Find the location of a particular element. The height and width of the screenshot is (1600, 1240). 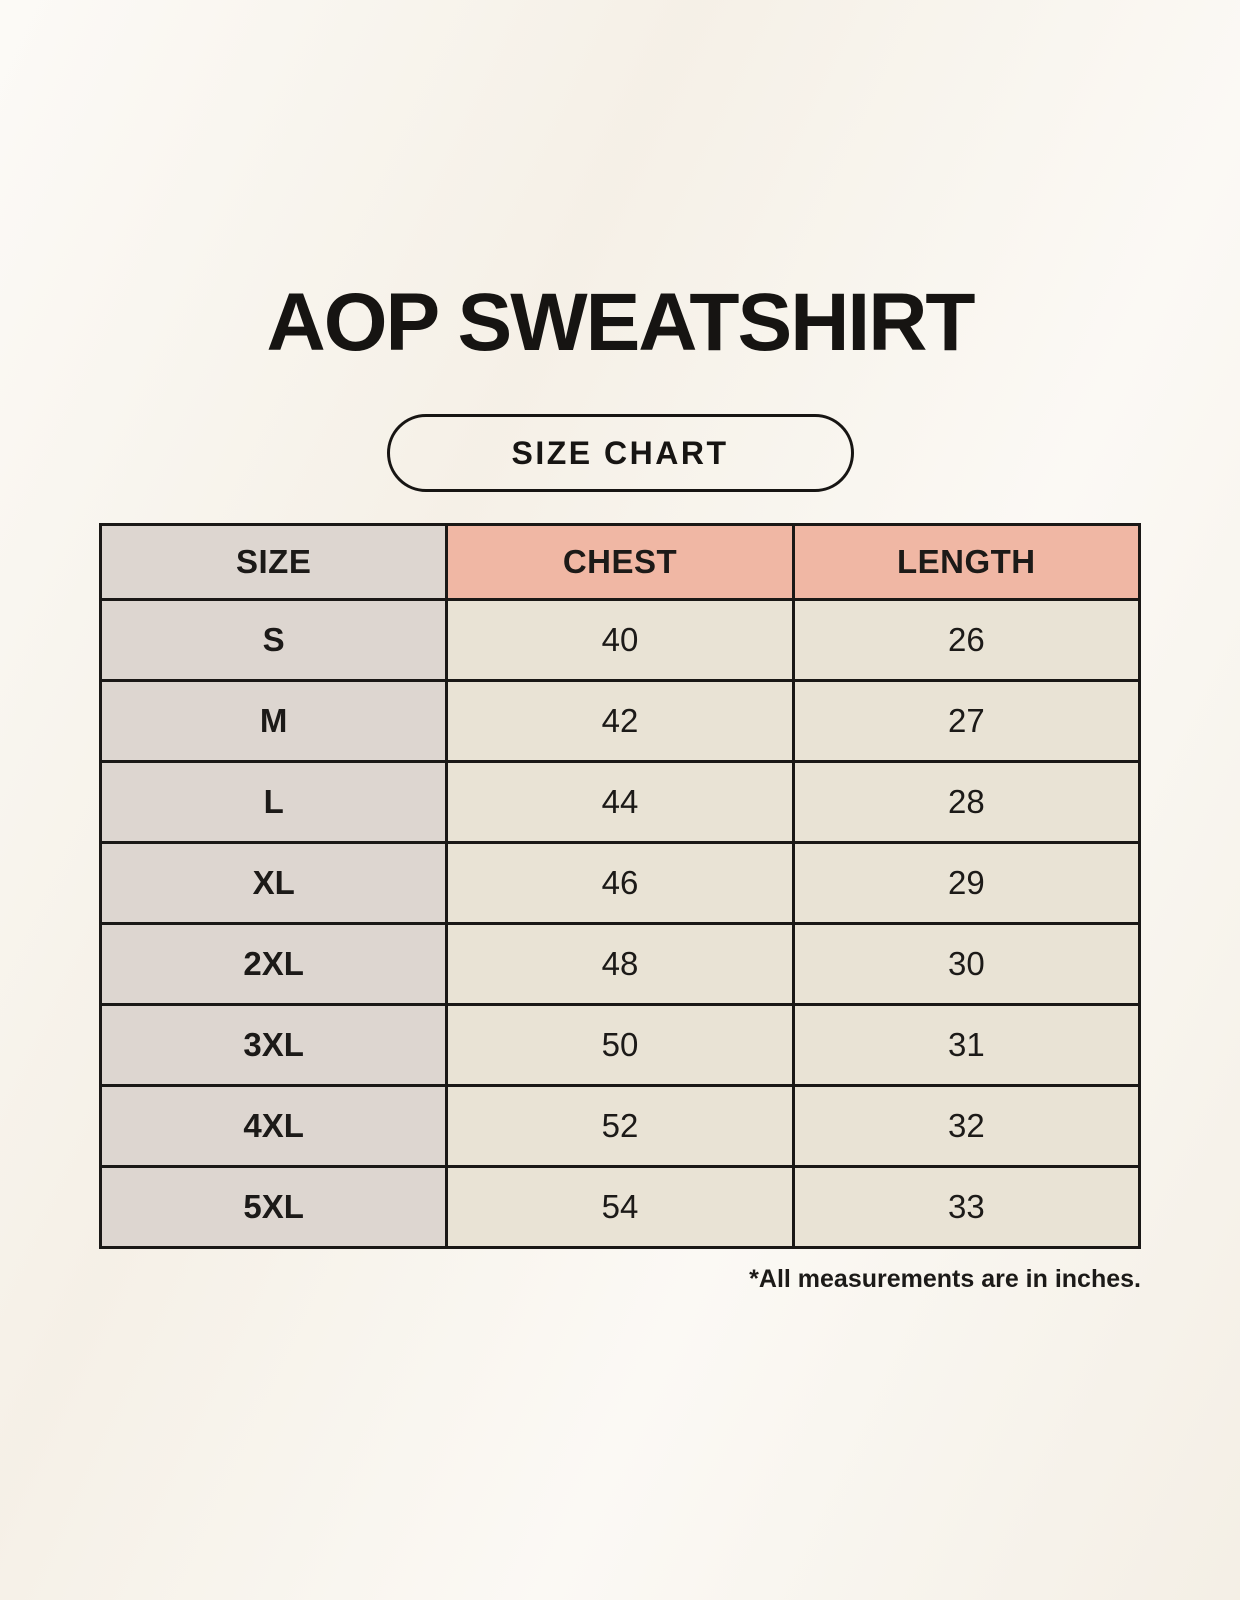

length-cell: 31 is located at coordinates (966, 1045).